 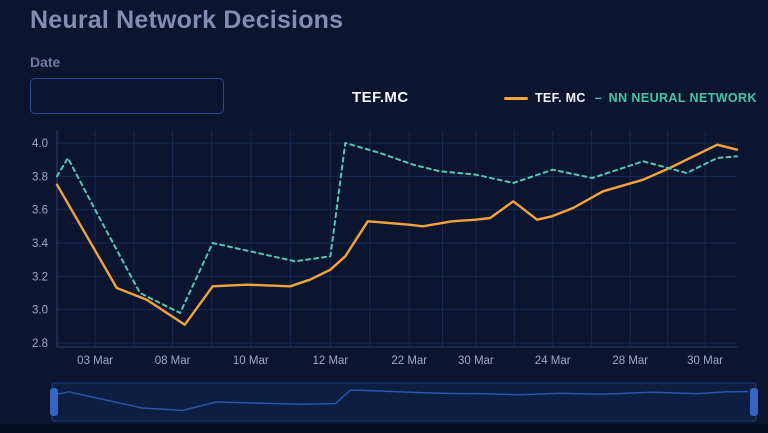 What do you see at coordinates (516, 98) in the screenshot?
I see `legend-line-swatch-tefmc` at bounding box center [516, 98].